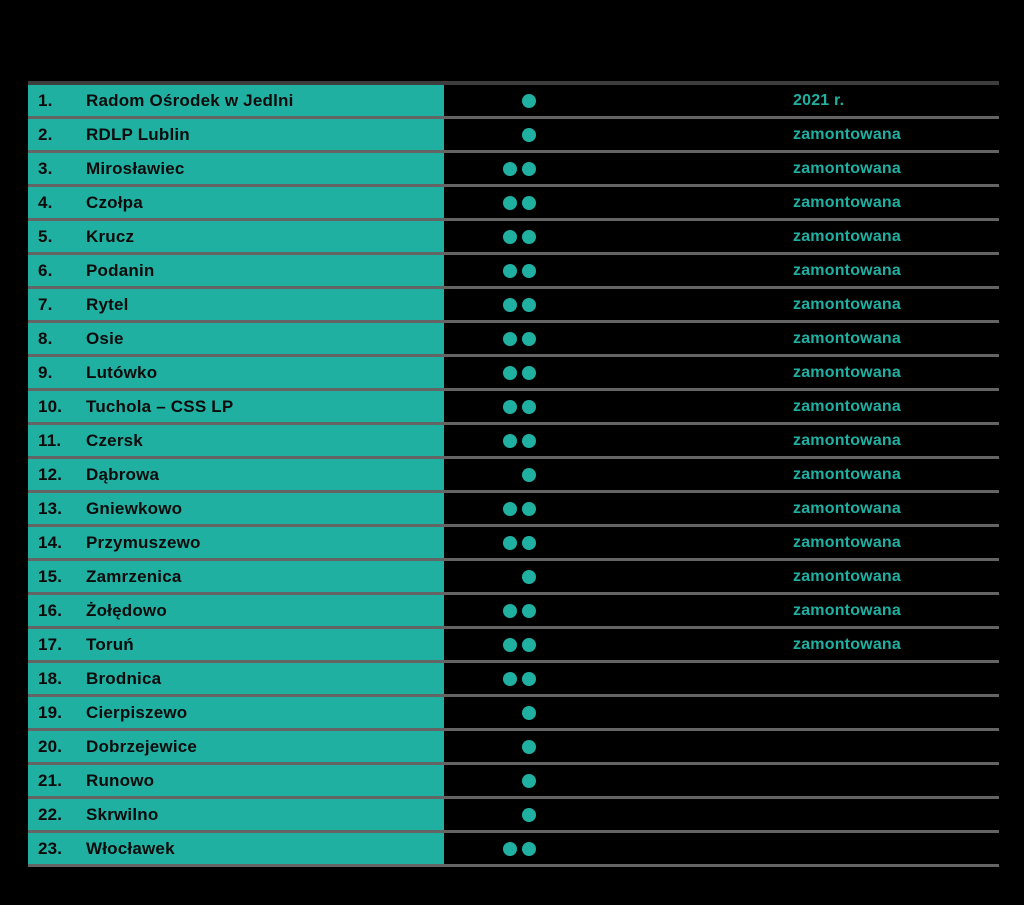 This screenshot has width=1024, height=905. What do you see at coordinates (45, 304) in the screenshot?
I see `row-number: 7.` at bounding box center [45, 304].